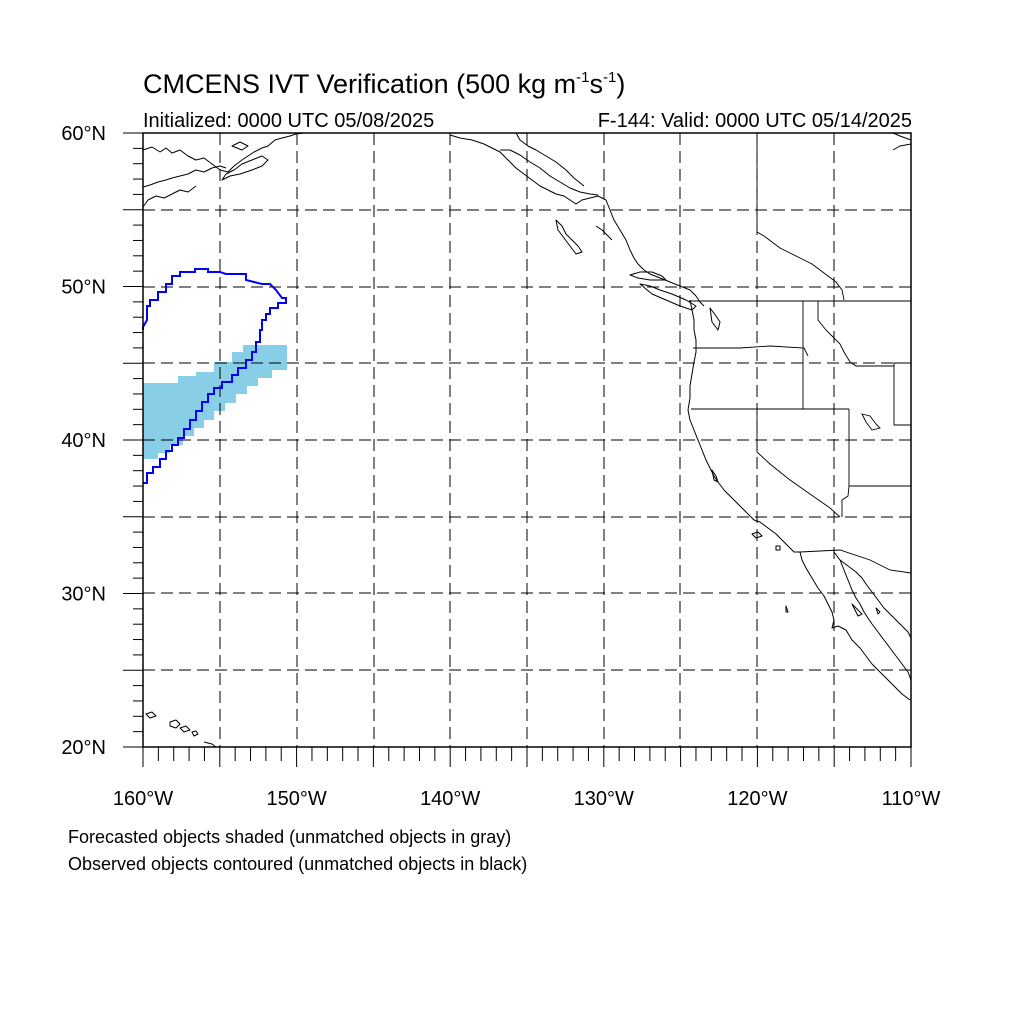 This screenshot has width=1024, height=1024. I want to click on lon-label: 110°W, so click(911, 799).